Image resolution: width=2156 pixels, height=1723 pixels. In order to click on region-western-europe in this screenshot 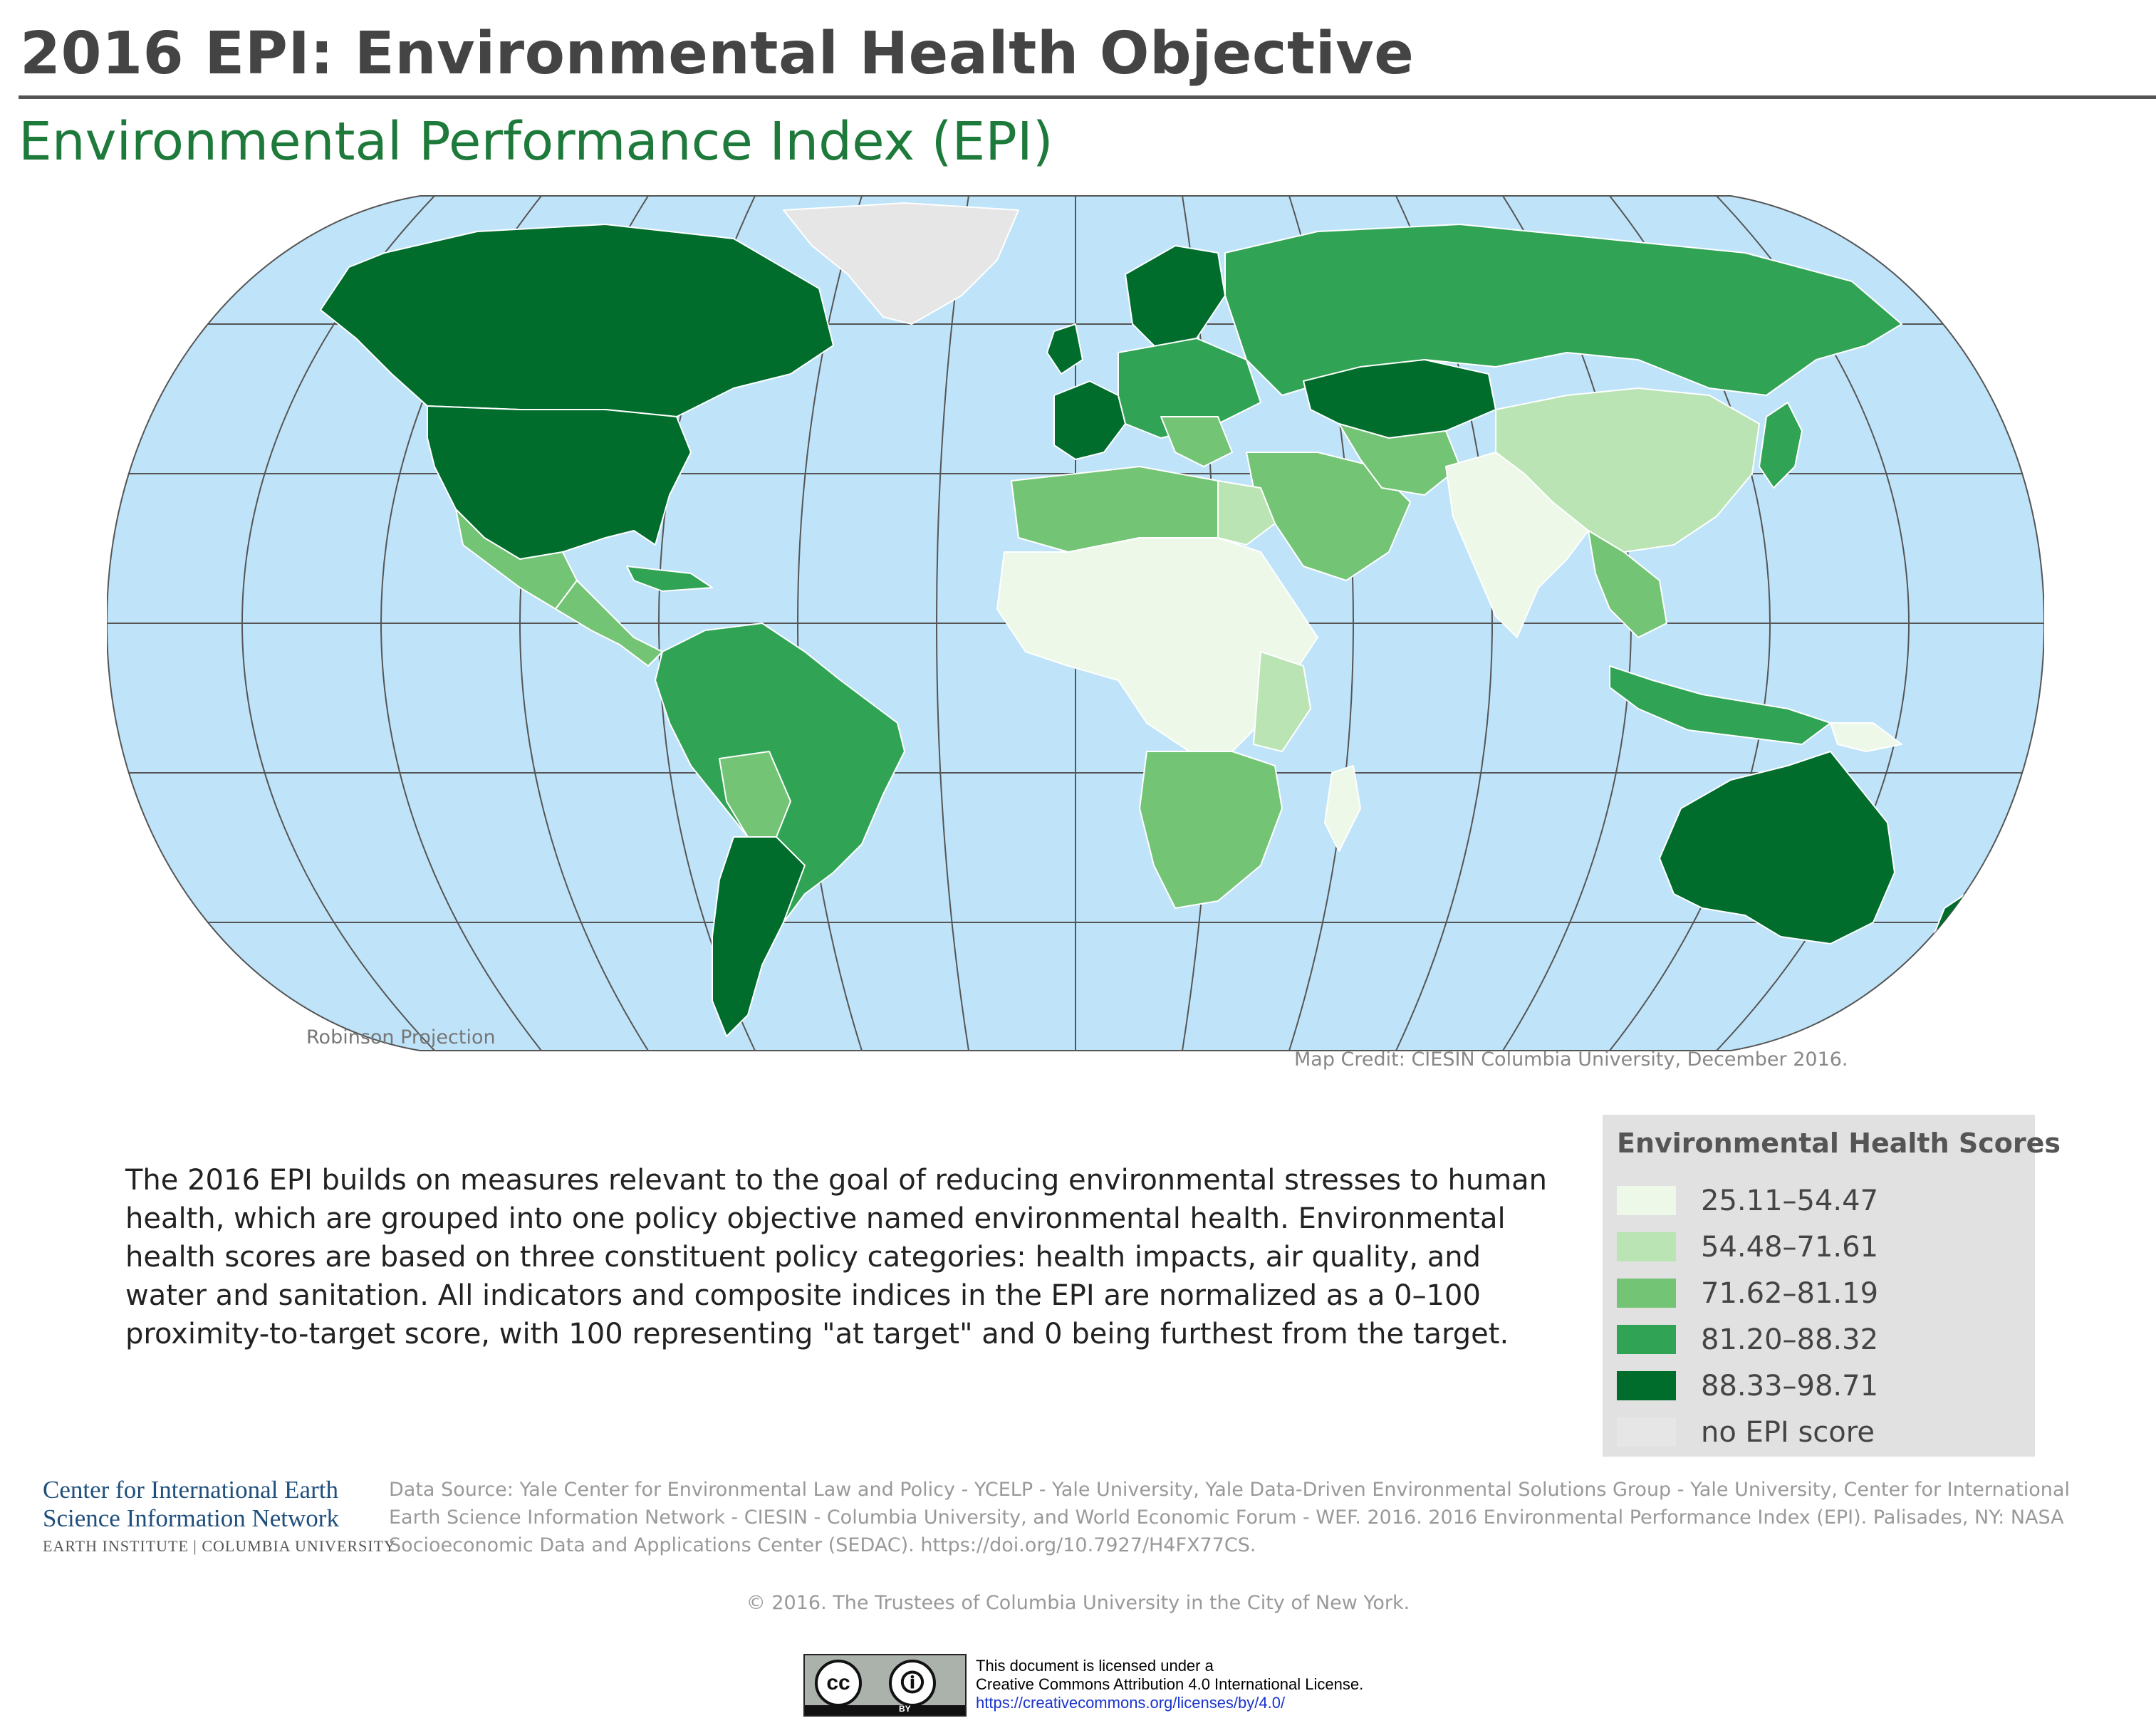, I will do `click(1089, 420)`.